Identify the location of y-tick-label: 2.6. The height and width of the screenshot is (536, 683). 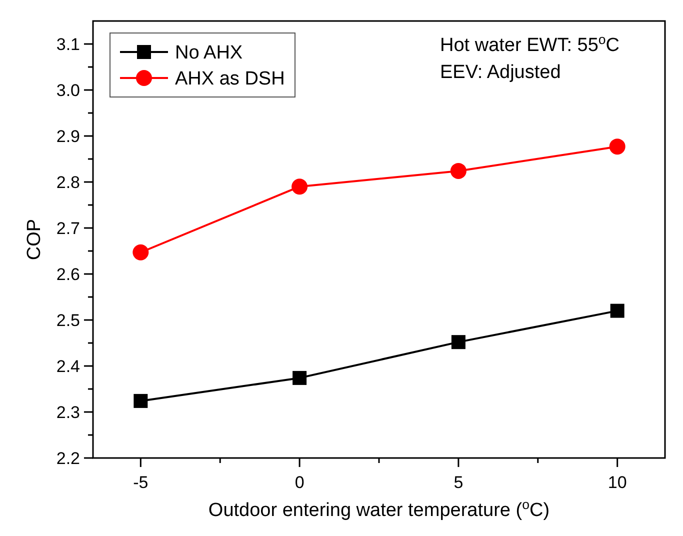
(68, 274).